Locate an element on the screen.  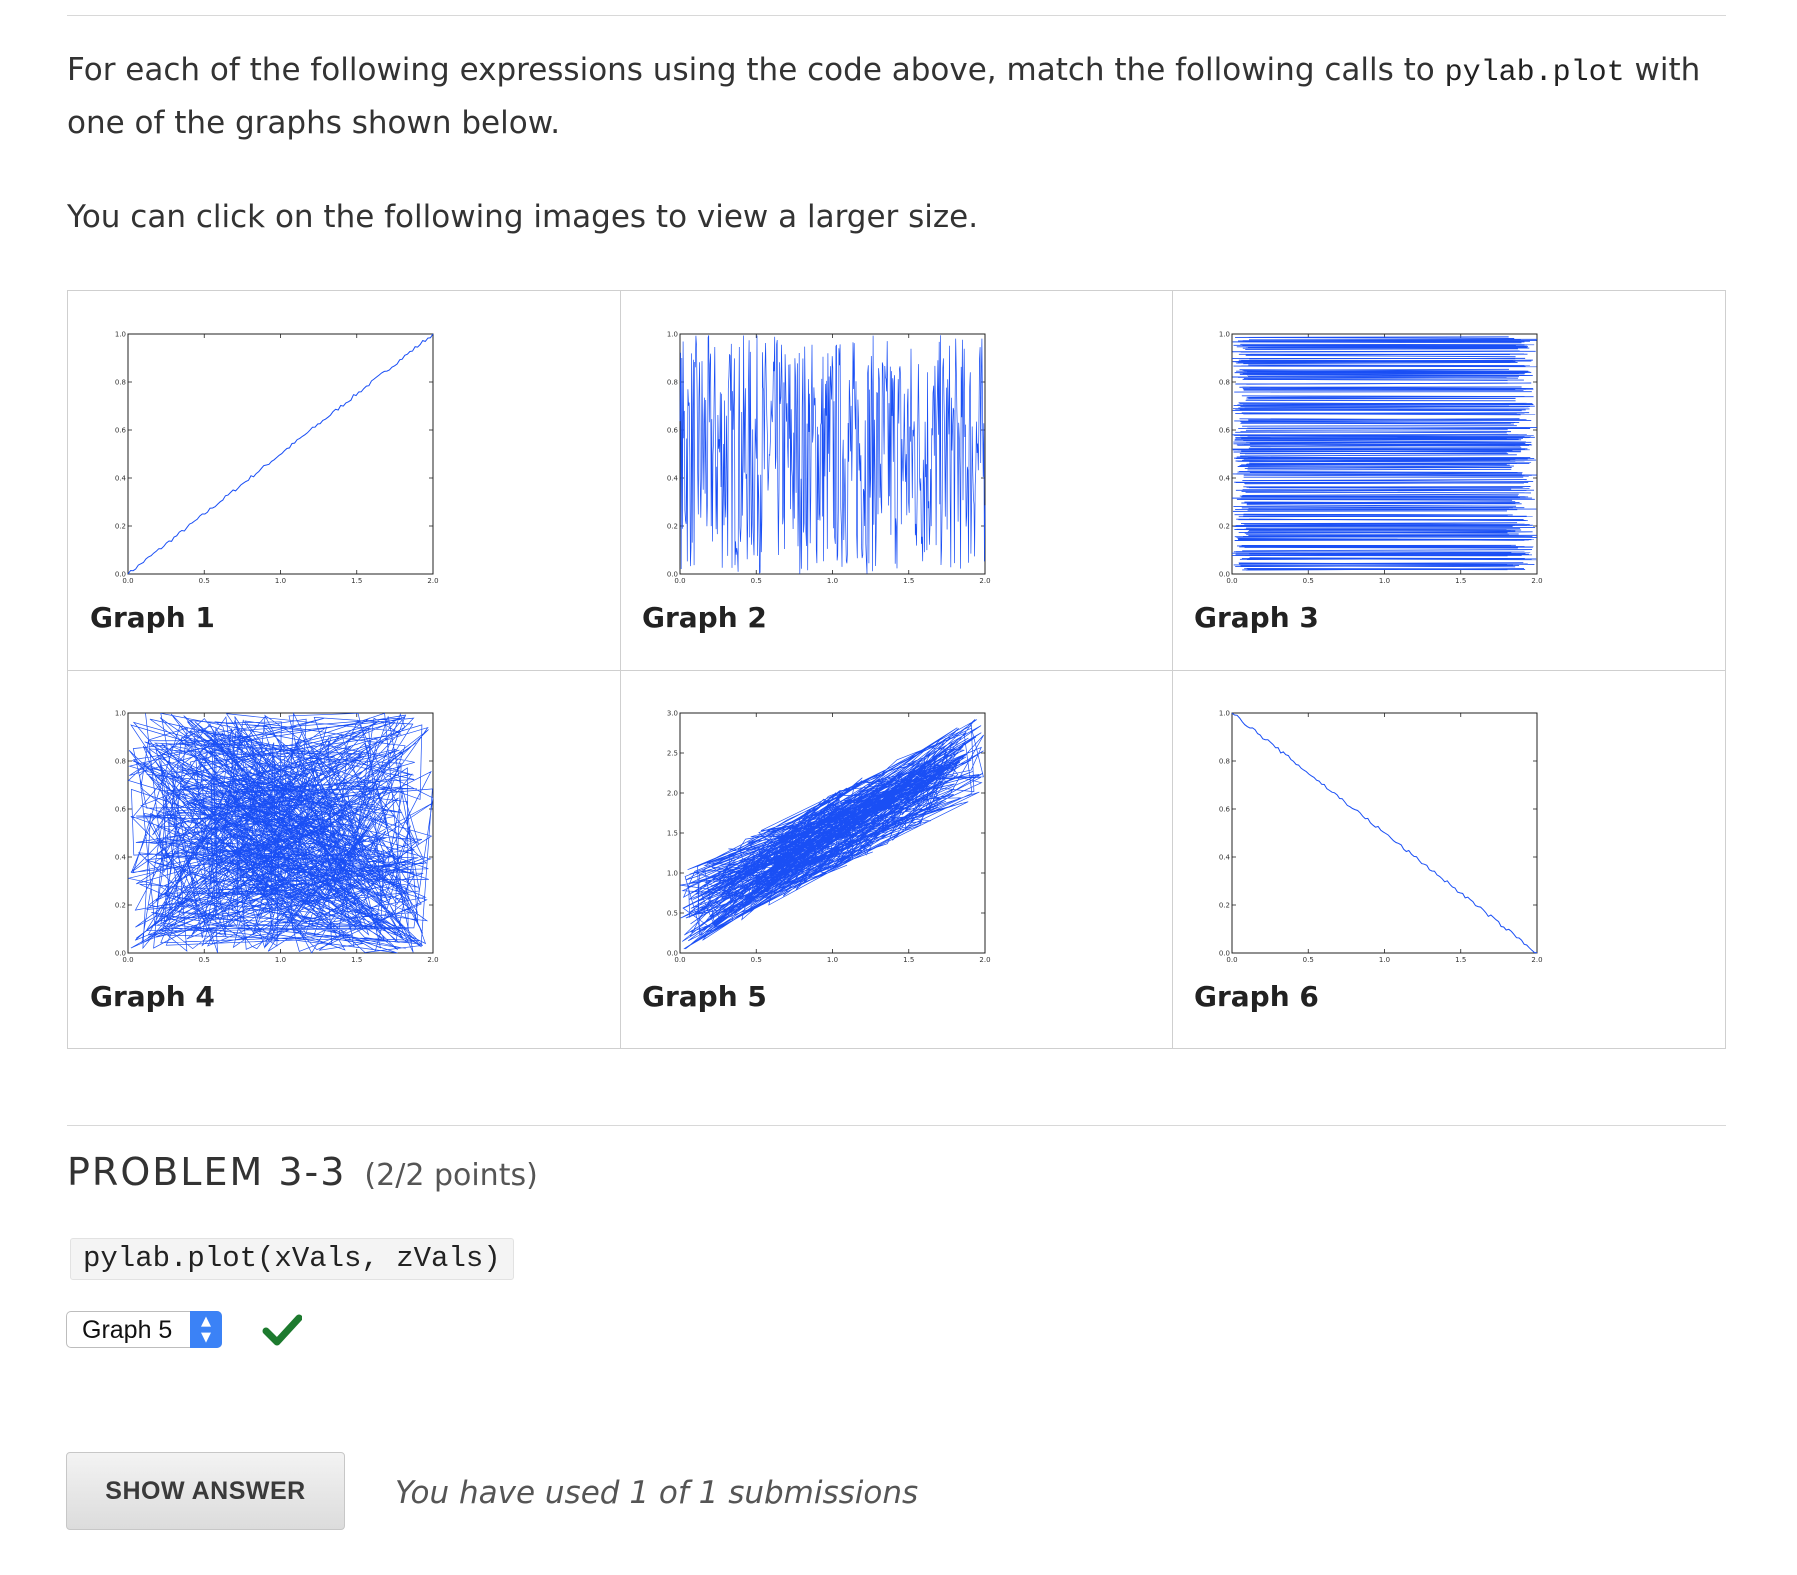
y-tick-label: 0.4 is located at coordinates (1225, 858).